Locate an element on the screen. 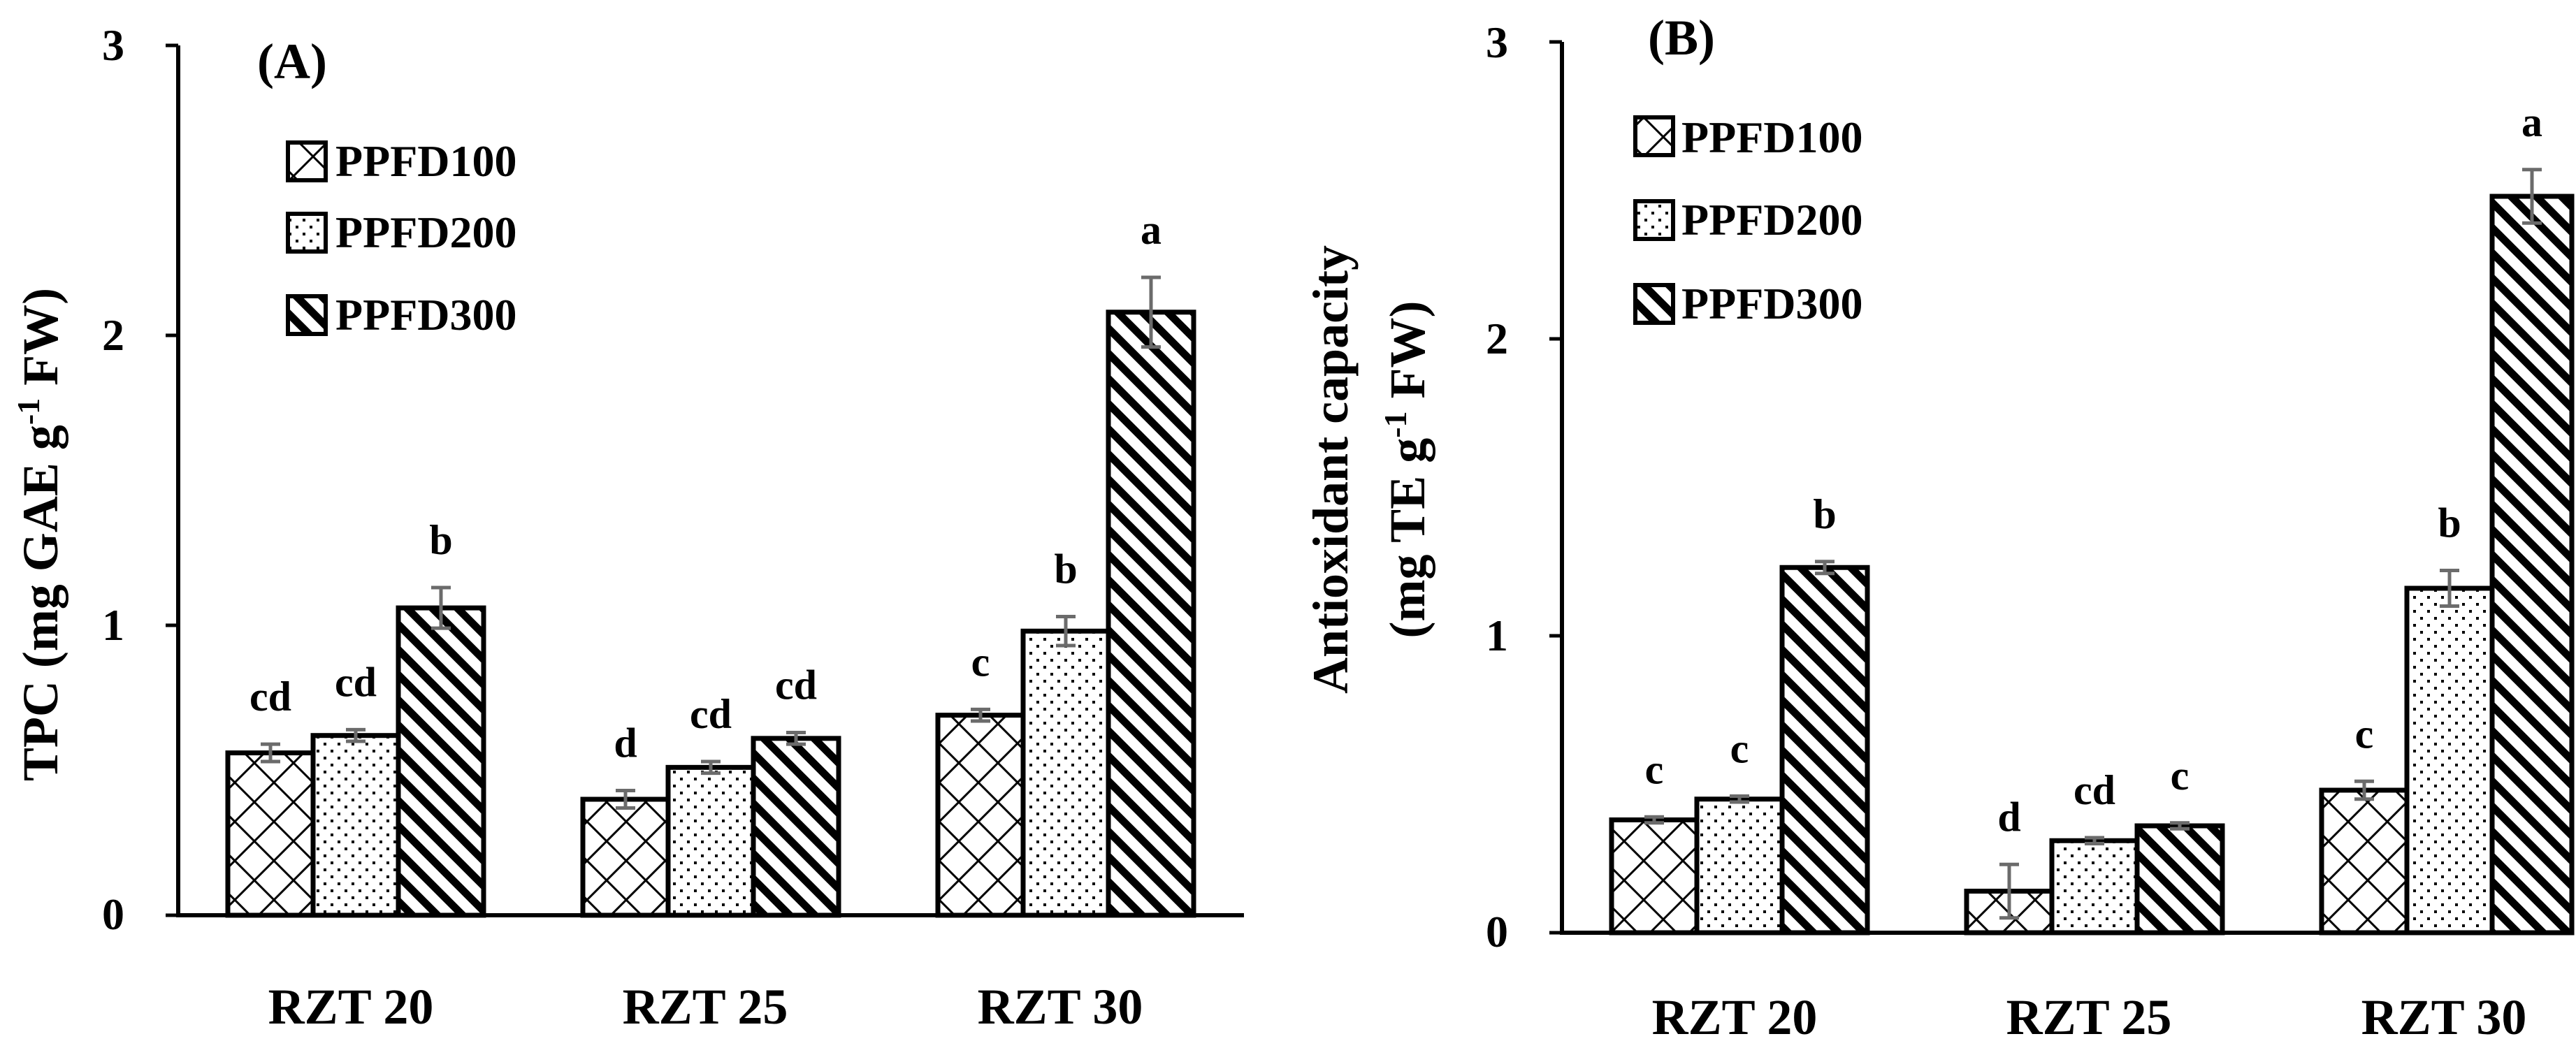 Image resolution: width=2576 pixels, height=1048 pixels. panel-a-legend-label-ppfd200: PPFD200 is located at coordinates (426, 232).